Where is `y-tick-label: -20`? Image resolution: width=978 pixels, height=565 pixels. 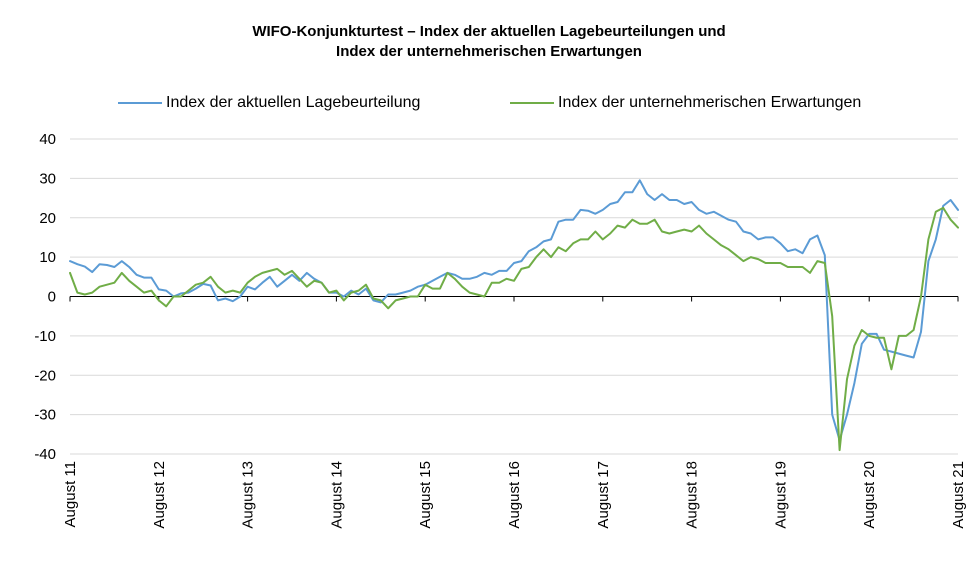 y-tick-label: -20 is located at coordinates (45, 375).